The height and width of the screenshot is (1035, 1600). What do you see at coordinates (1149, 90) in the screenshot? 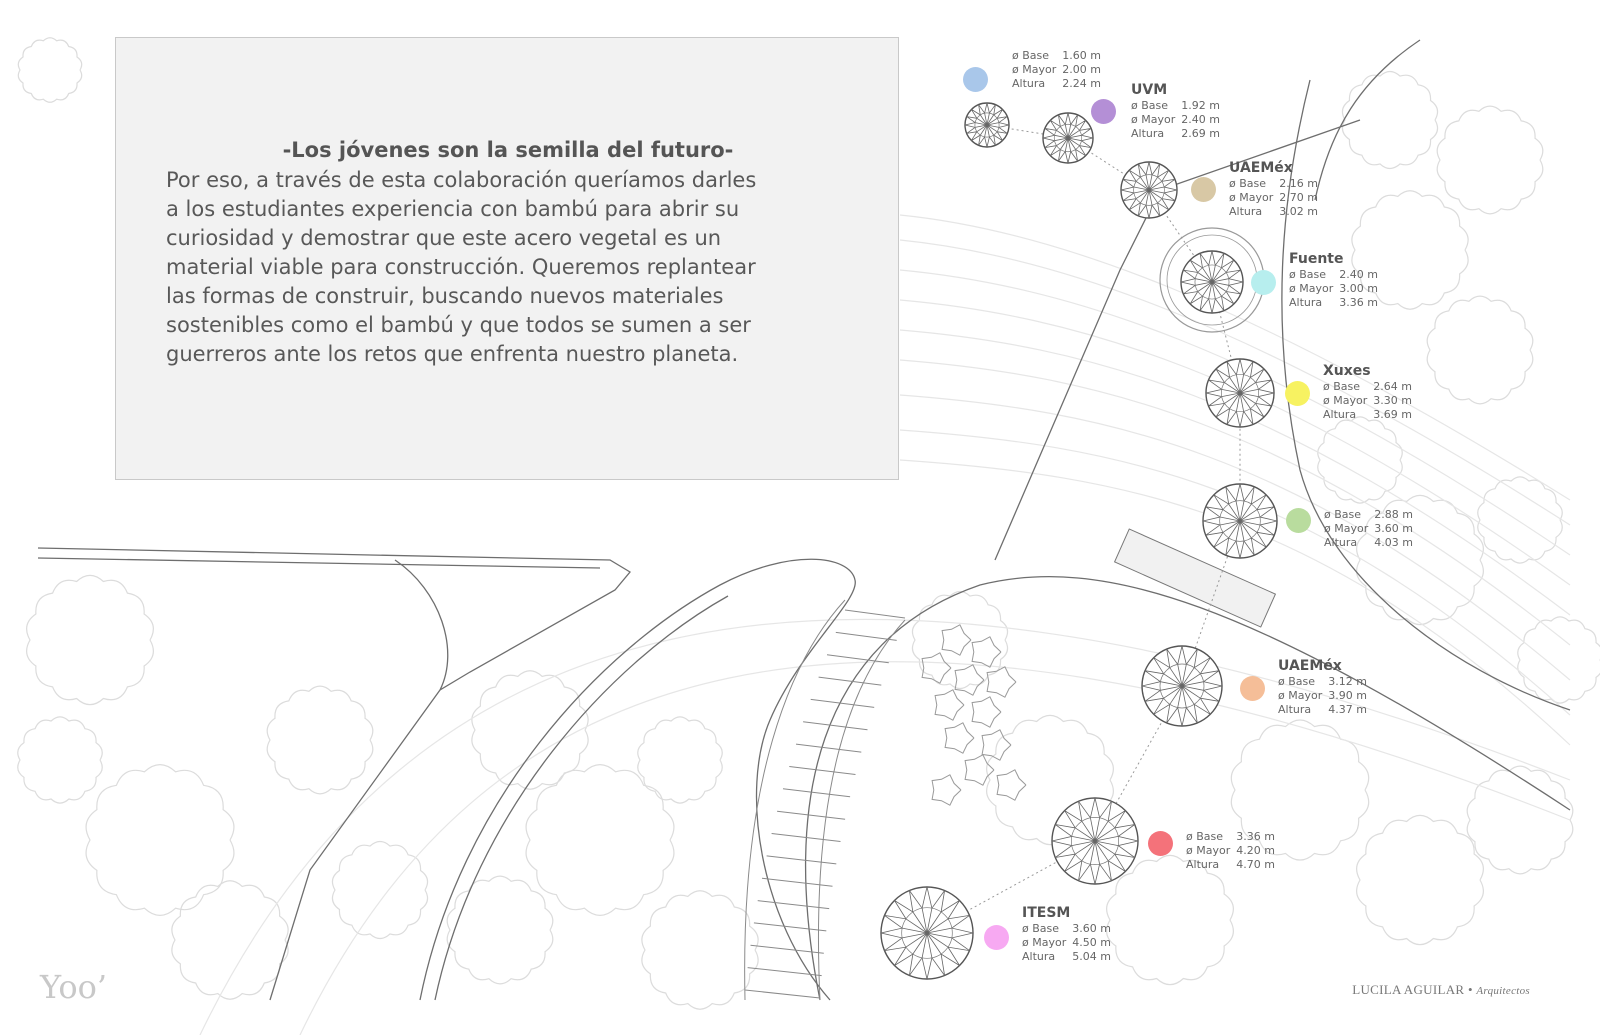
I see `dome-title: UVM` at bounding box center [1149, 90].